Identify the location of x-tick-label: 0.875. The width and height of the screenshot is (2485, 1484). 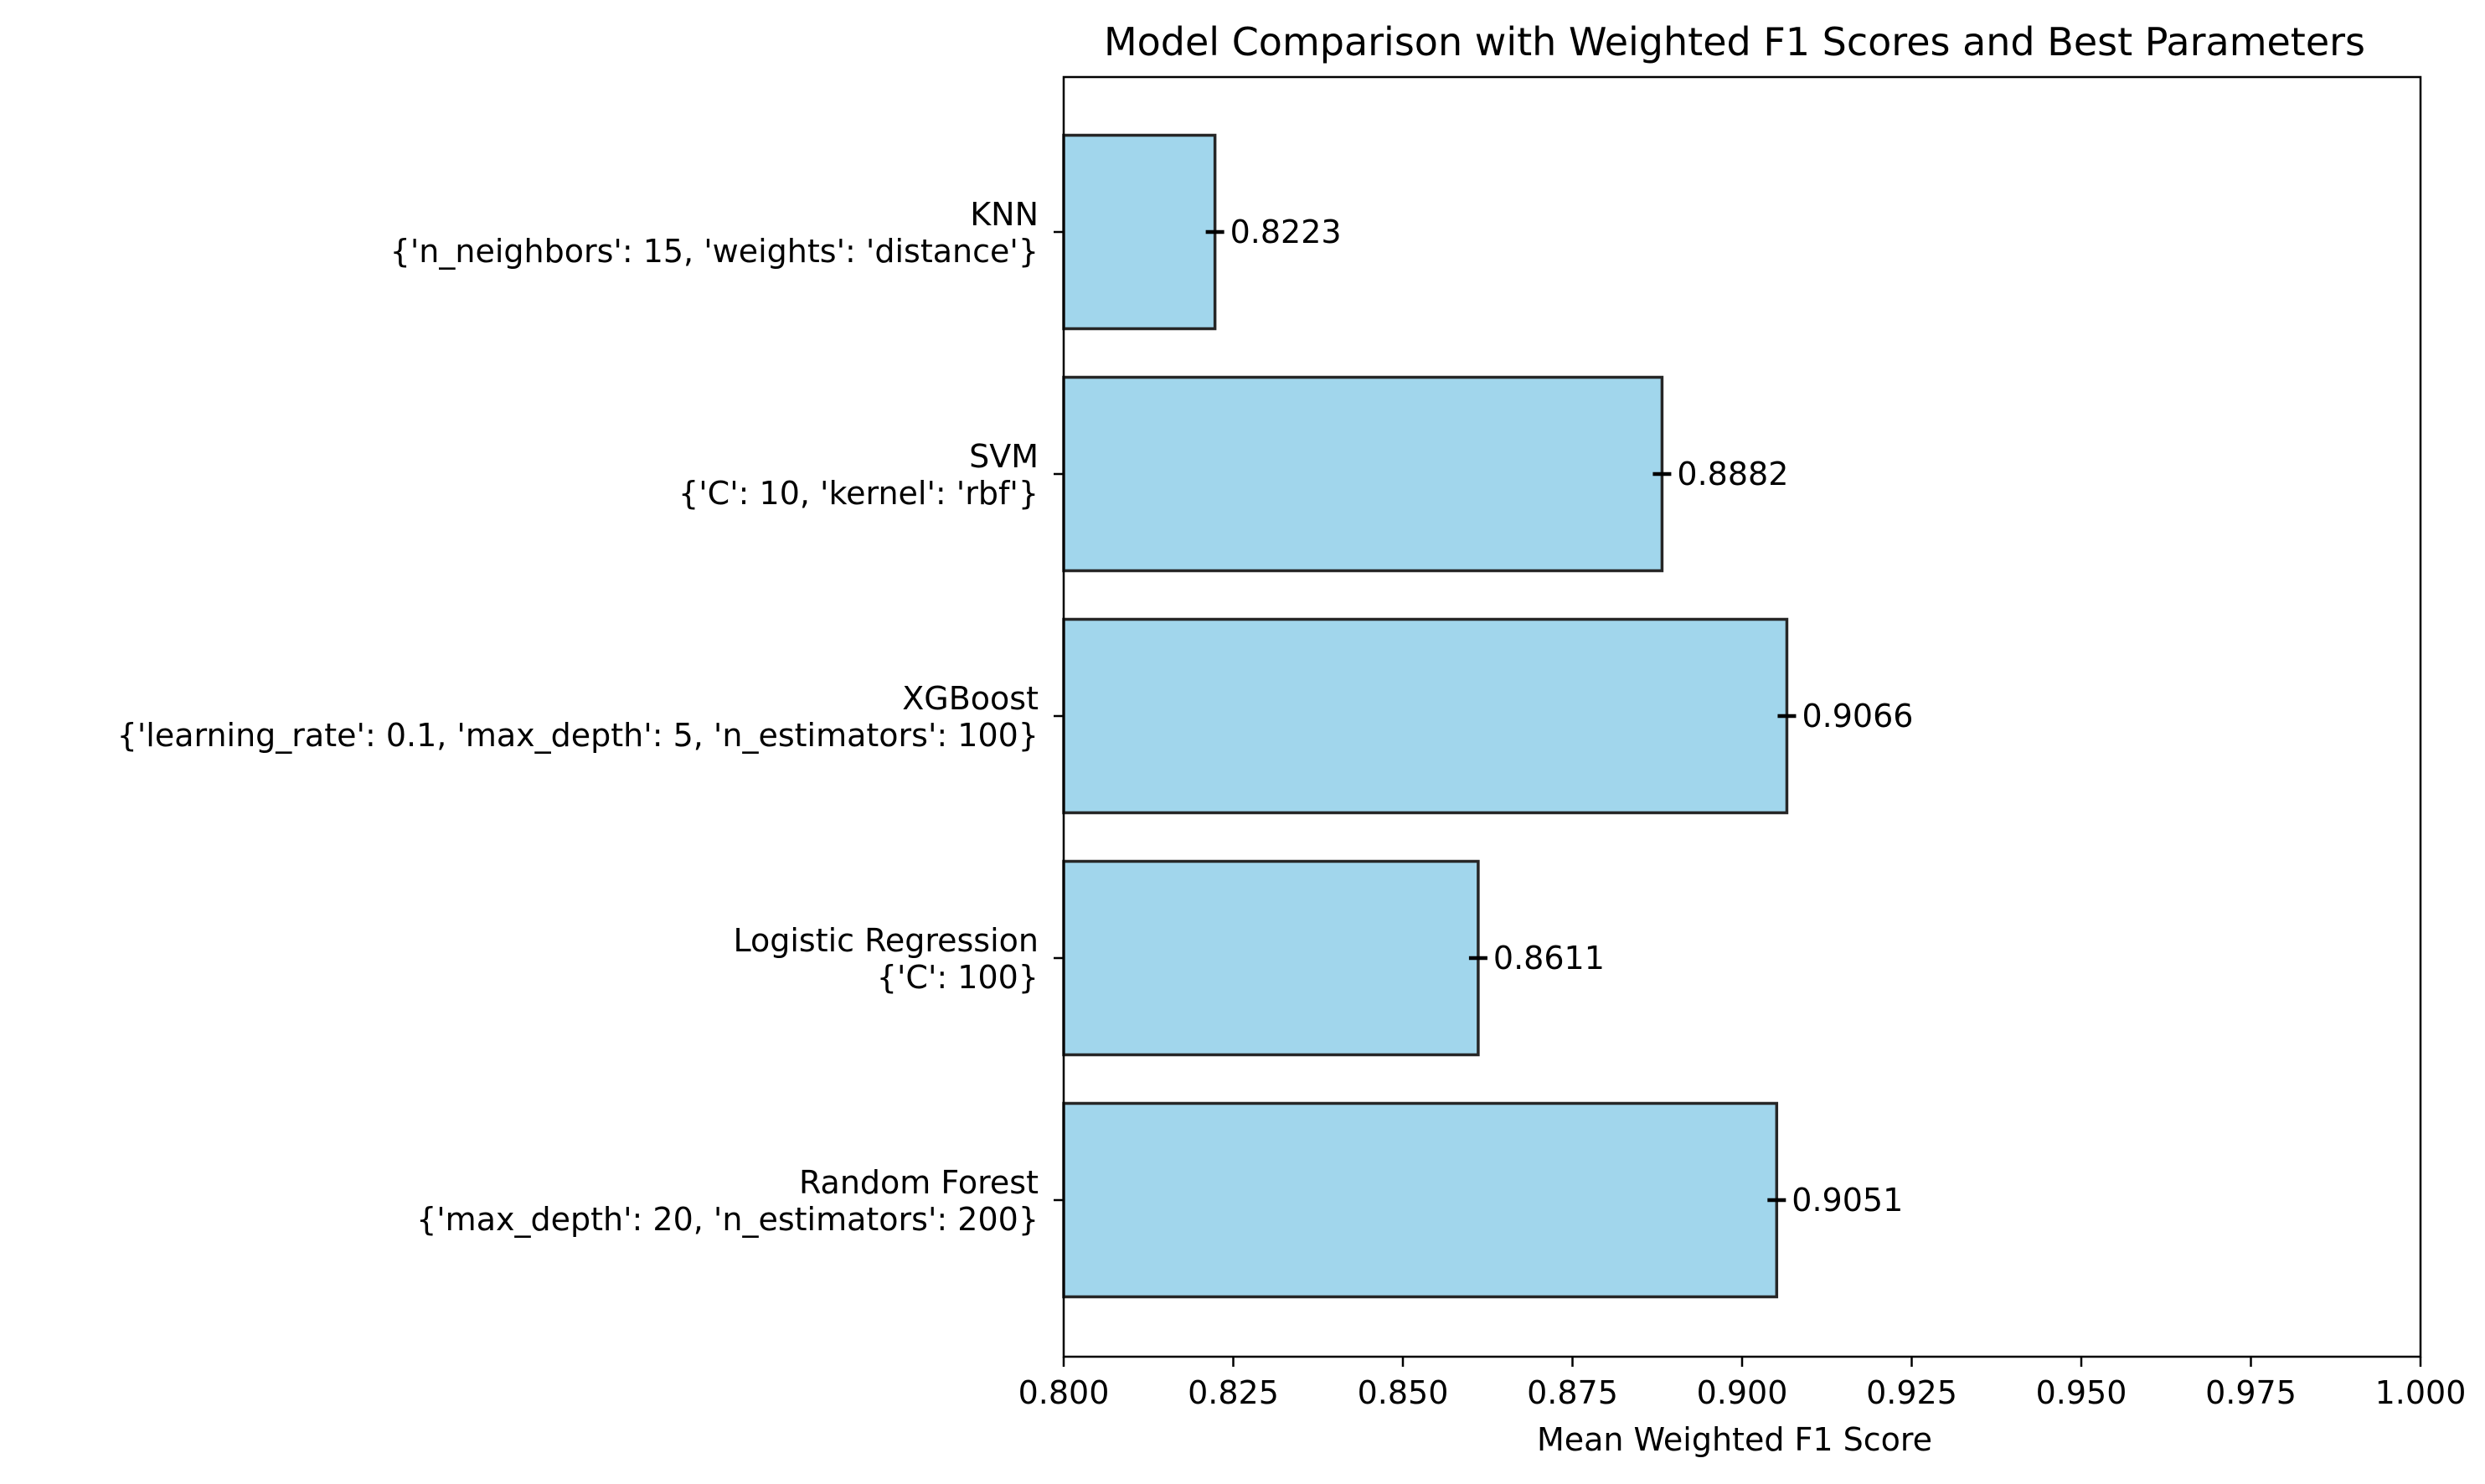
(1572, 1392).